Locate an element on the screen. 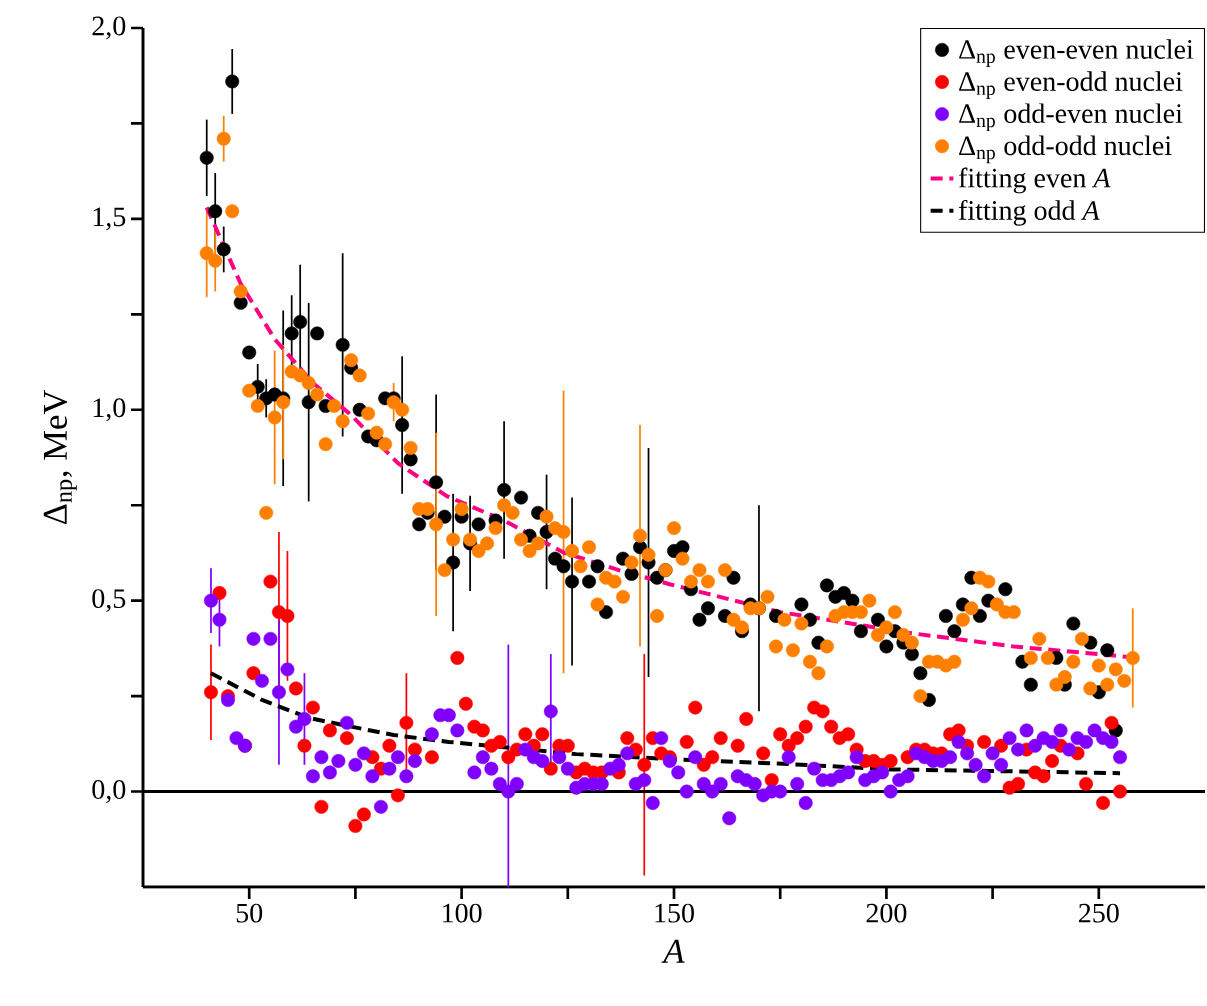  legend-label: fitting even A is located at coordinates (1034, 180).